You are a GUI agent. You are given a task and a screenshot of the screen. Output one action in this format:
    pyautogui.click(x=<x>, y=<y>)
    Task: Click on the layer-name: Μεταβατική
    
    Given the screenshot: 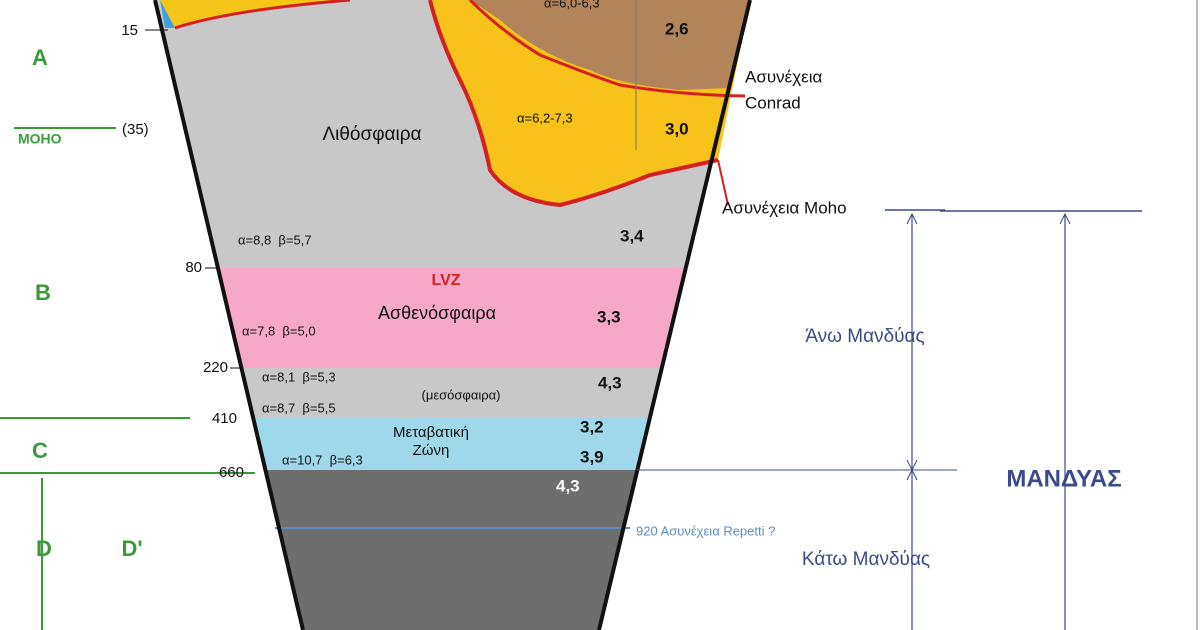 What is the action you would take?
    pyautogui.click(x=431, y=432)
    